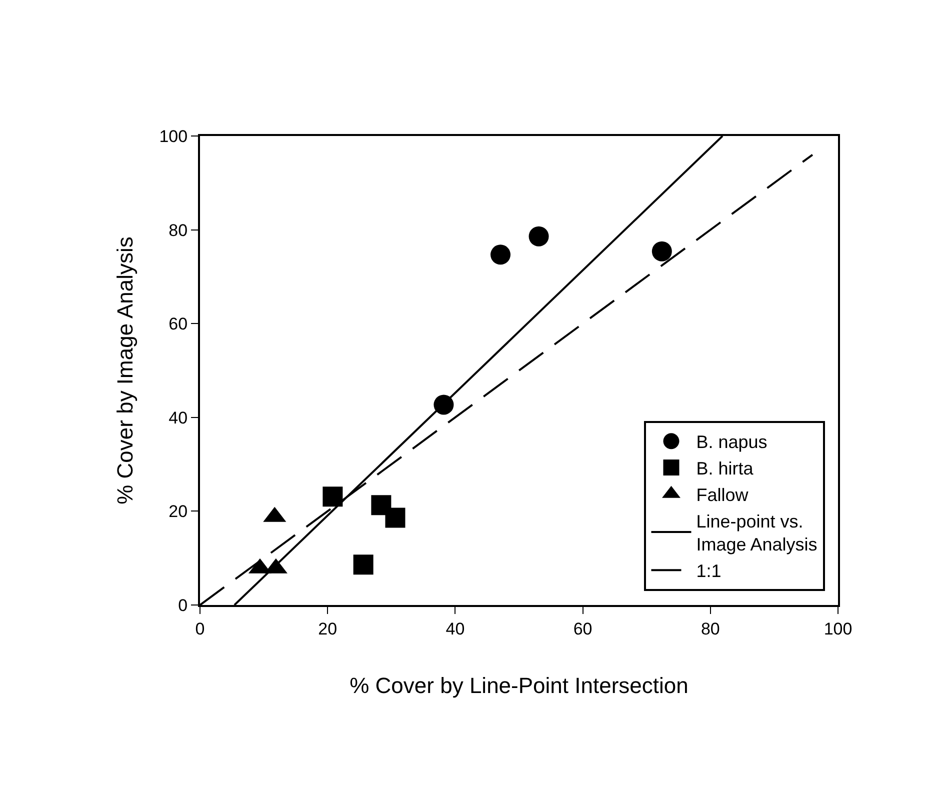 This screenshot has height=795, width=926. Describe the element at coordinates (732, 442) in the screenshot. I see `legend-label: B. napus` at that location.